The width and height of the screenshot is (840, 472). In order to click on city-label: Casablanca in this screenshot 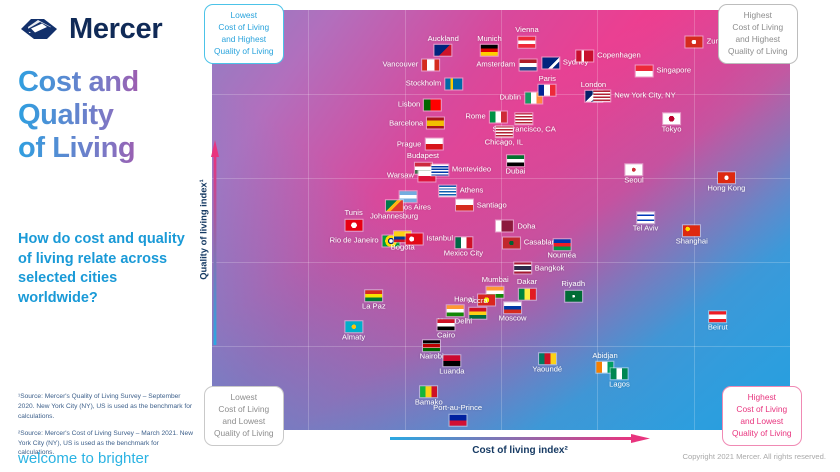, I will do `click(543, 242)`.